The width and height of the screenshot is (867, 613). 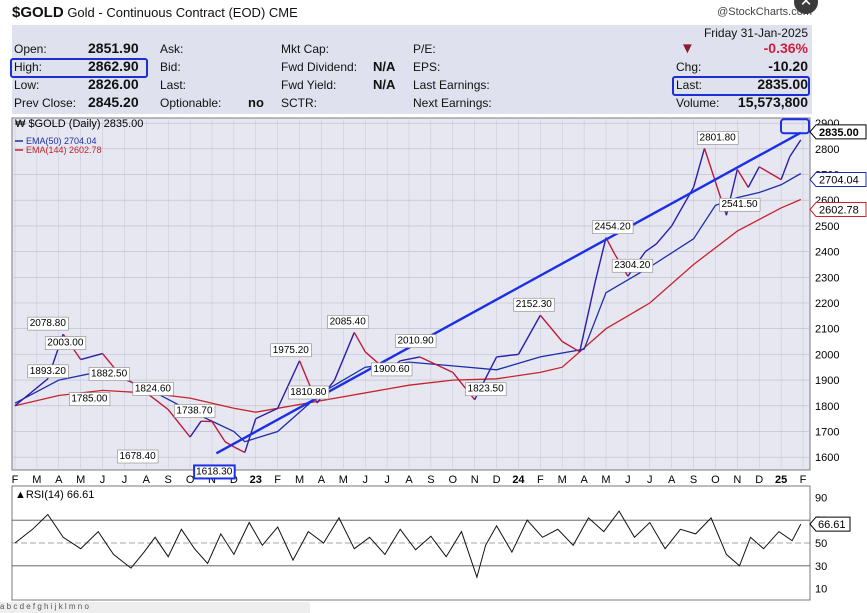 I want to click on price-tag-label: 2602.78, so click(x=839, y=211).